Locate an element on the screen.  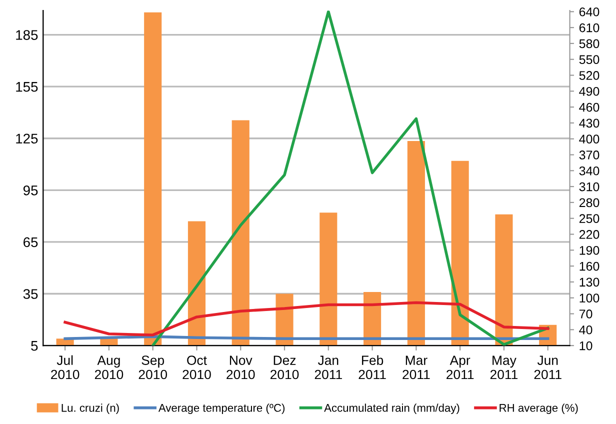
y2-tick-label: 370 is located at coordinates (589, 155).